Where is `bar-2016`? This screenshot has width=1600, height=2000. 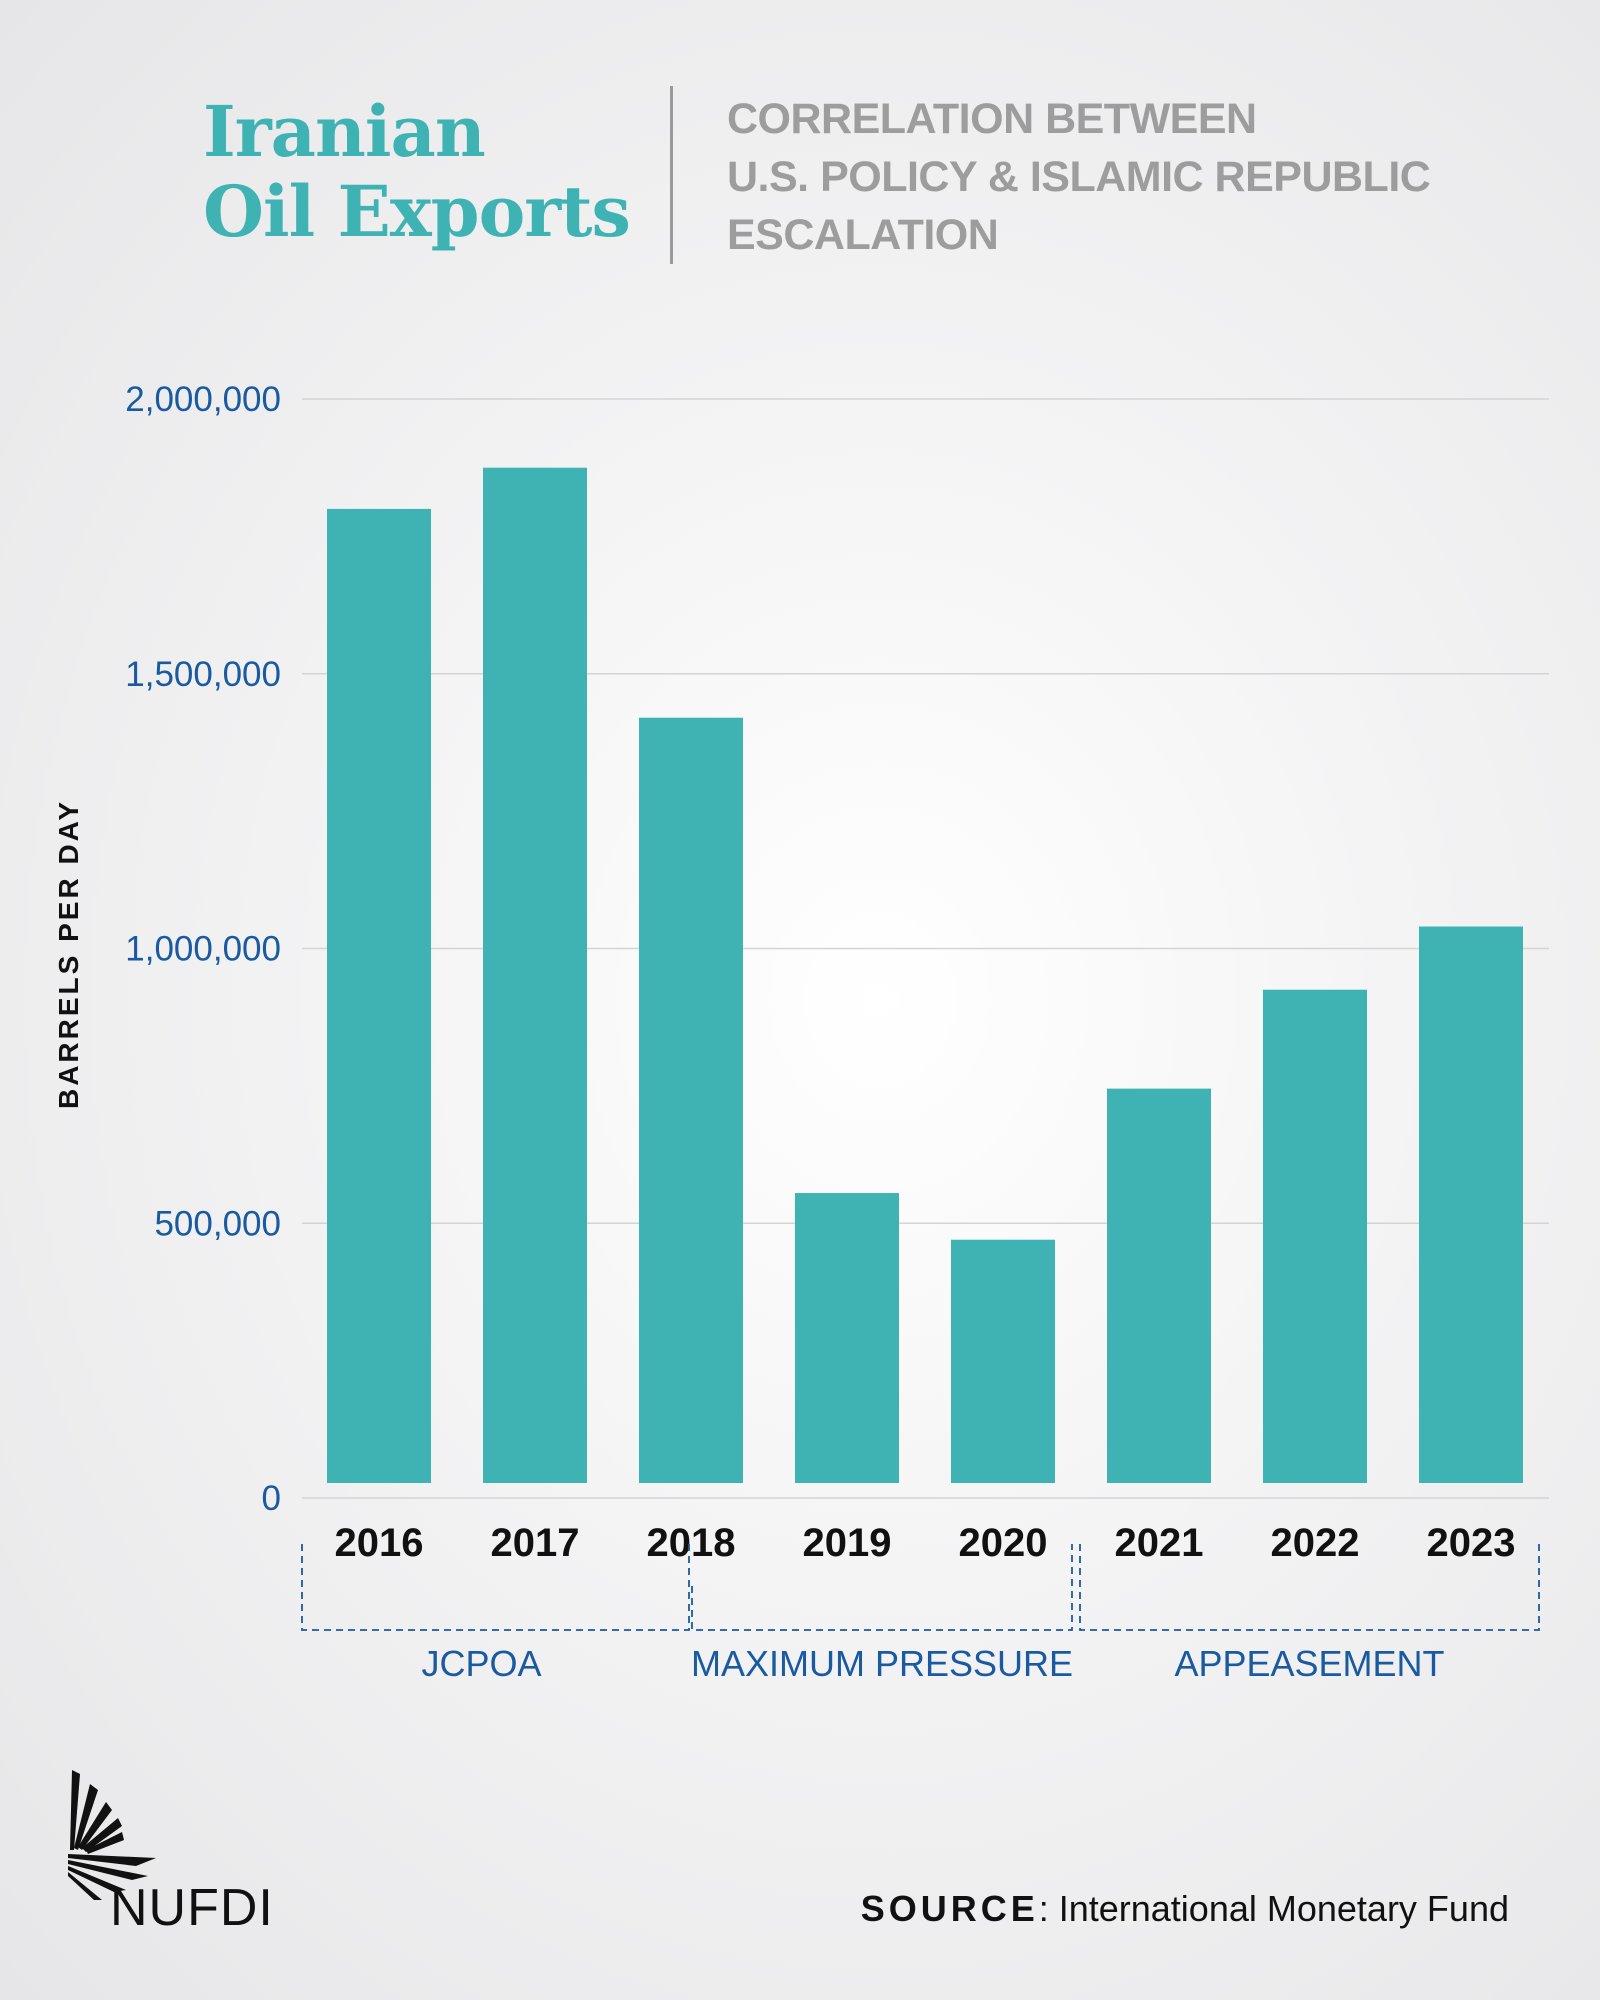 bar-2016 is located at coordinates (379, 995).